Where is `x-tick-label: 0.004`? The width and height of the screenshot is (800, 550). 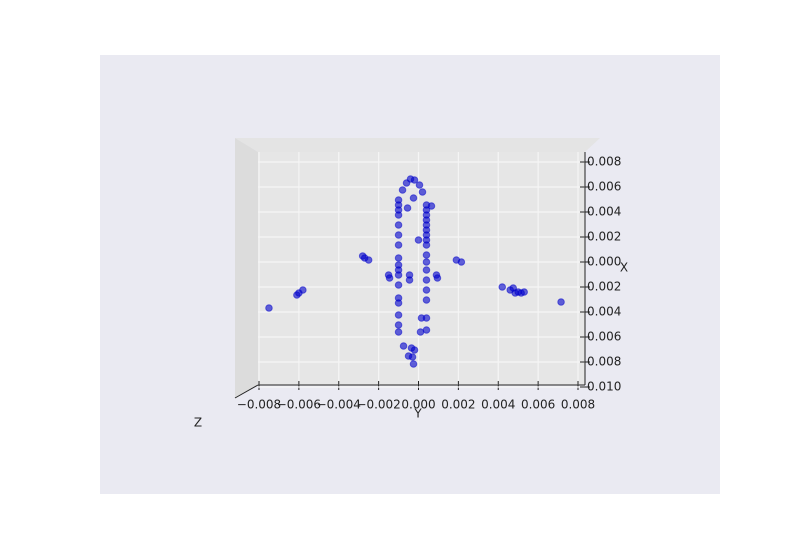
x-tick-label: 0.004 is located at coordinates (498, 405).